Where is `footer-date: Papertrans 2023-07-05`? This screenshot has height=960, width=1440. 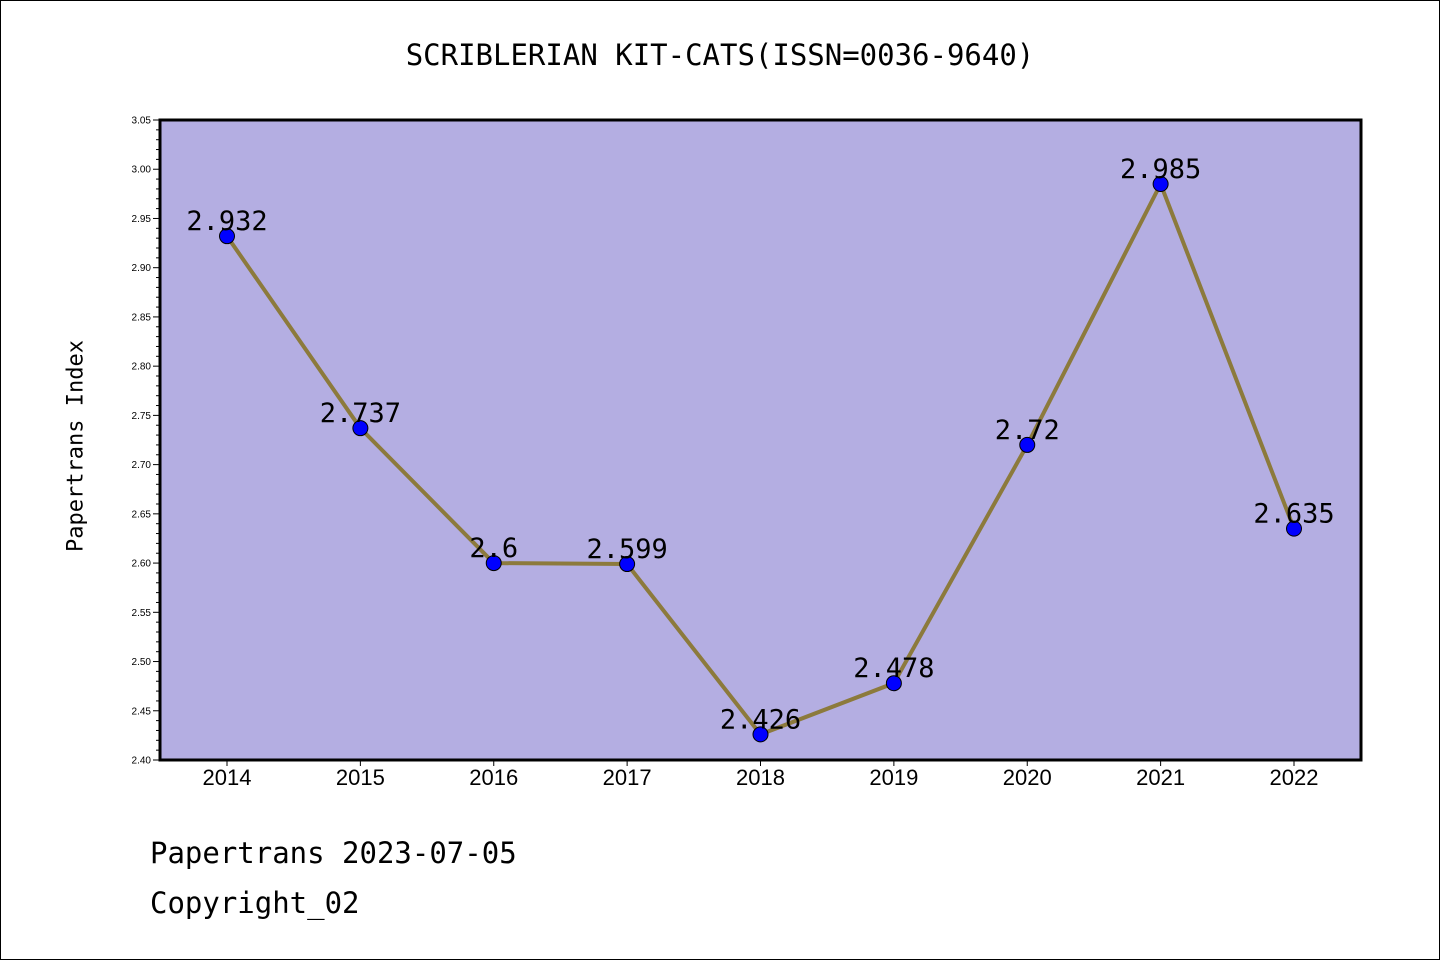
footer-date: Papertrans 2023-07-05 is located at coordinates (333, 853).